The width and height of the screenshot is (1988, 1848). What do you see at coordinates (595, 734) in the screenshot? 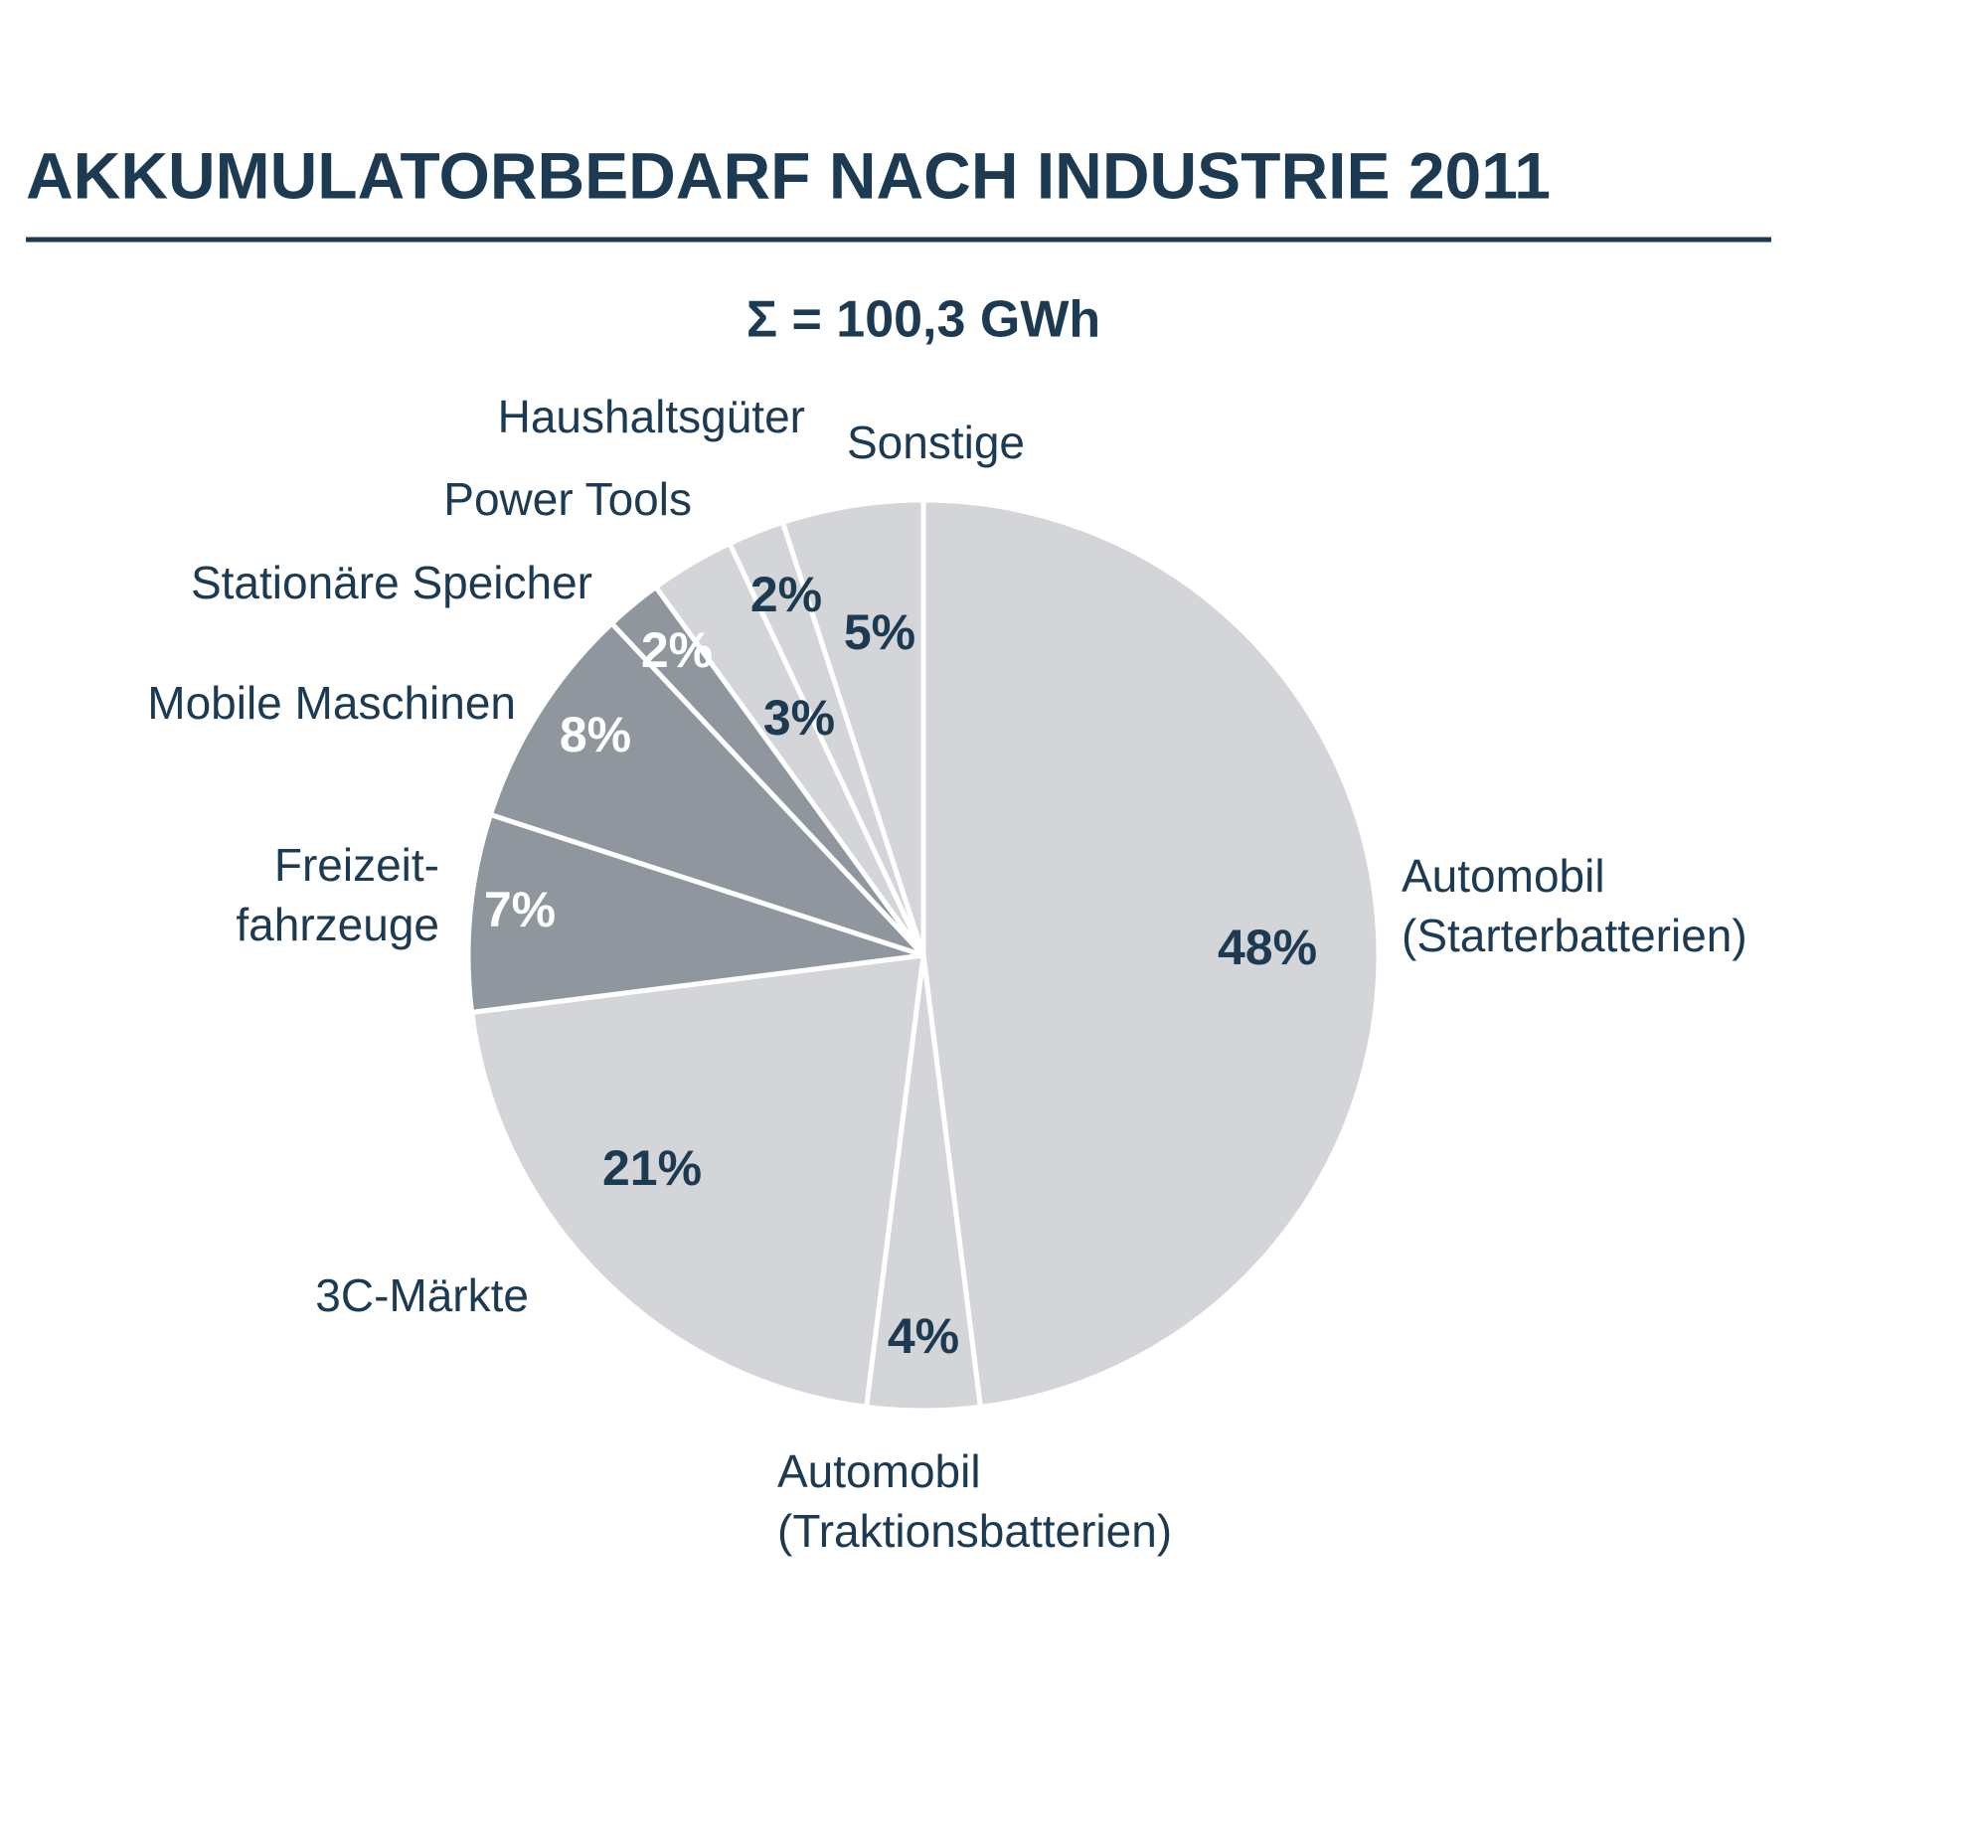
I see `value-label: 8%` at bounding box center [595, 734].